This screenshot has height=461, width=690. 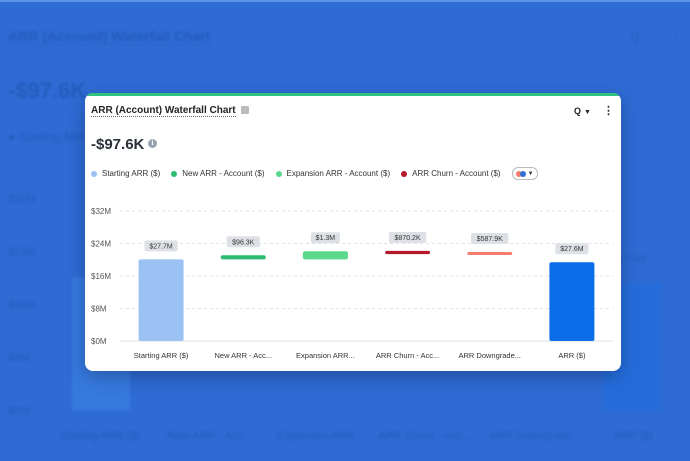 What do you see at coordinates (109, 36) in the screenshot?
I see `bg-chart-title: ARR (Account) Waterfall Chart` at bounding box center [109, 36].